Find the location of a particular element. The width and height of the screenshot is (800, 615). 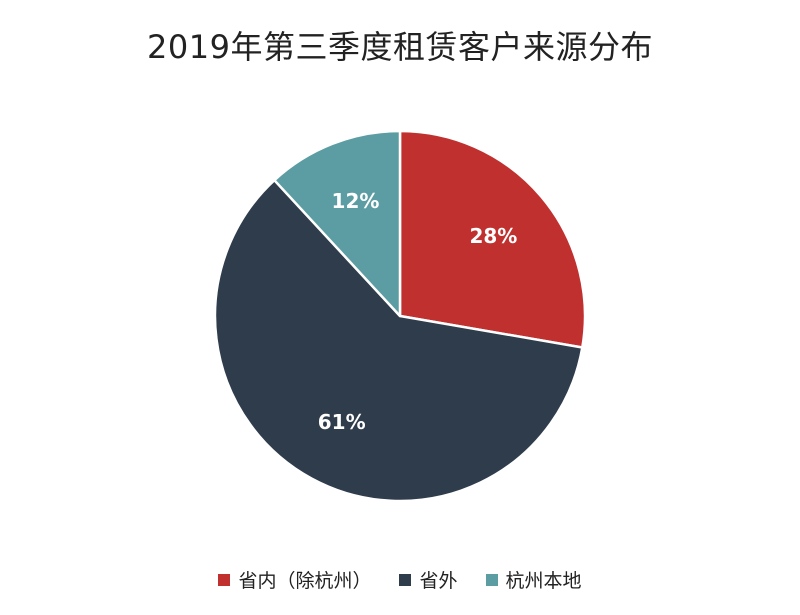

legend-item-in-province: 省内（除杭州） is located at coordinates (294, 579).